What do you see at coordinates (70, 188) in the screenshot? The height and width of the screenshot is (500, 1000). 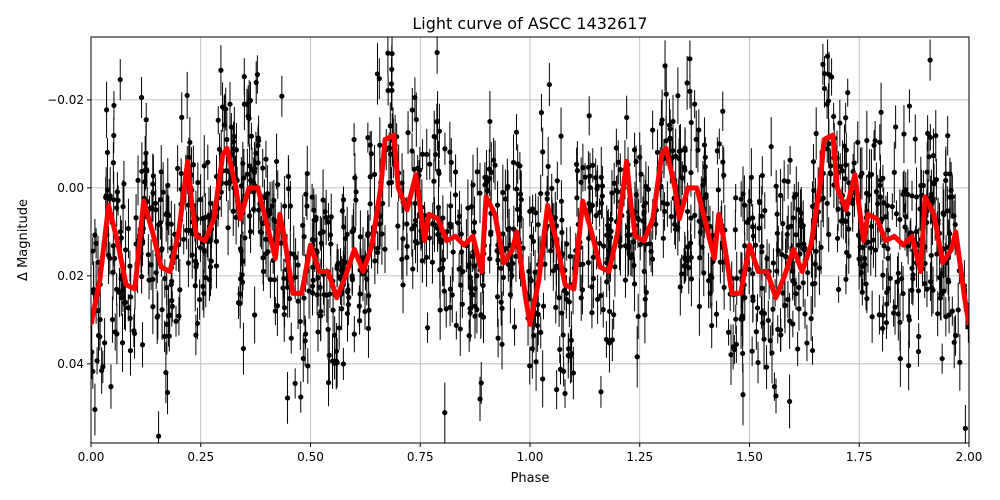 I see `y-tick-label: 0.00` at bounding box center [70, 188].